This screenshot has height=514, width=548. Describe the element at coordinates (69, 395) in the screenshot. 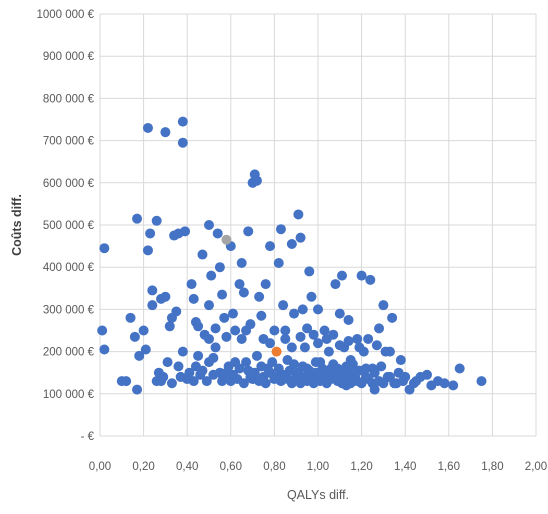

I see `y-tick-label: 100 000 €` at that location.